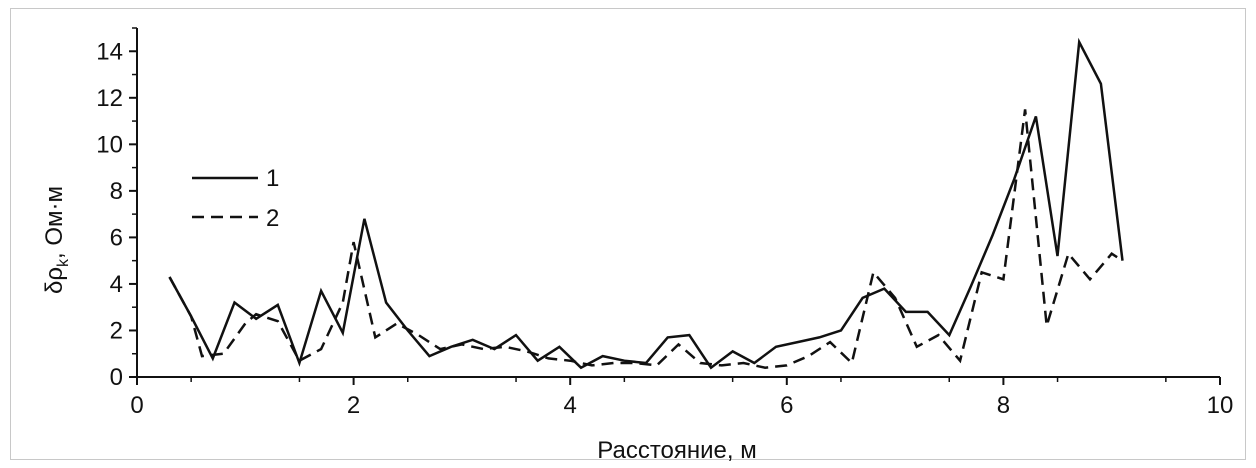 The height and width of the screenshot is (468, 1256). Describe the element at coordinates (116, 237) in the screenshot. I see `y-tick-label-6: 6` at that location.